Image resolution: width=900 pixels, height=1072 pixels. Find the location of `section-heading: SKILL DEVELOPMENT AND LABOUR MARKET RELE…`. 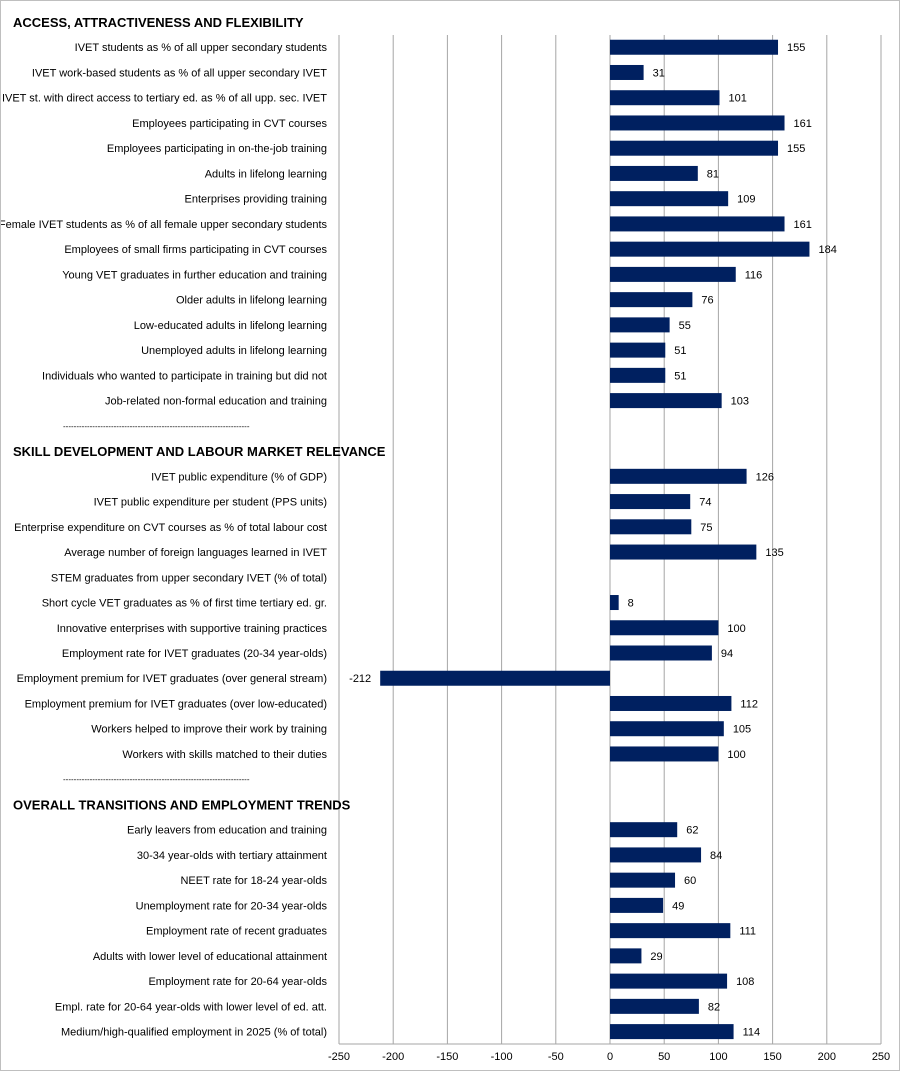

section-heading: SKILL DEVELOPMENT AND LABOUR MARKET RELE… is located at coordinates (199, 451).